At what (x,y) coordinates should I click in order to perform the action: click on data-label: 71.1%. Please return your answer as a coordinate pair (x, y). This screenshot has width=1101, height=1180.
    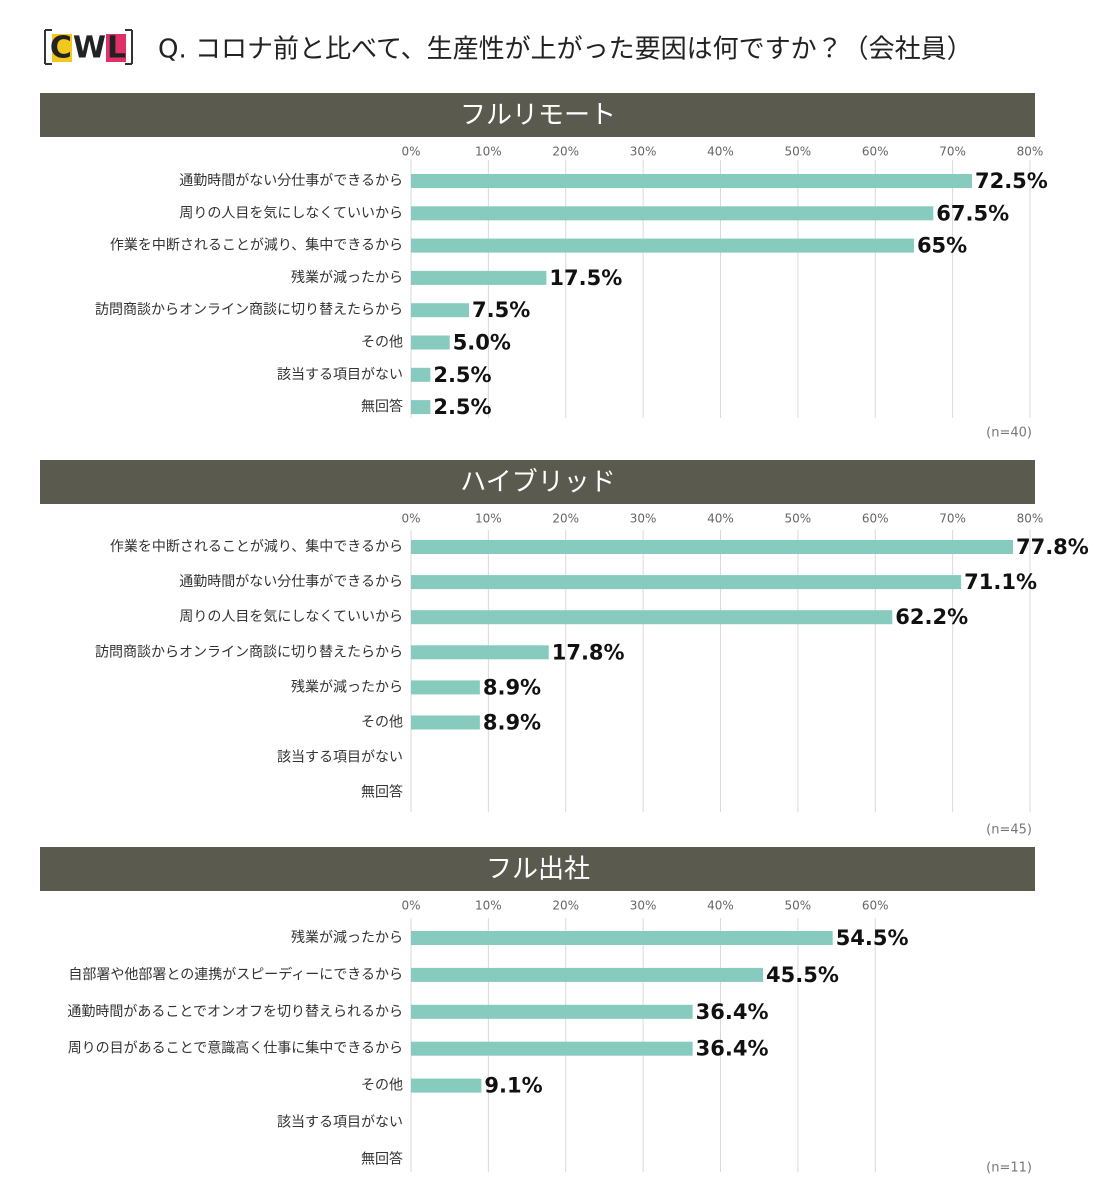
    Looking at the image, I should click on (1000, 582).